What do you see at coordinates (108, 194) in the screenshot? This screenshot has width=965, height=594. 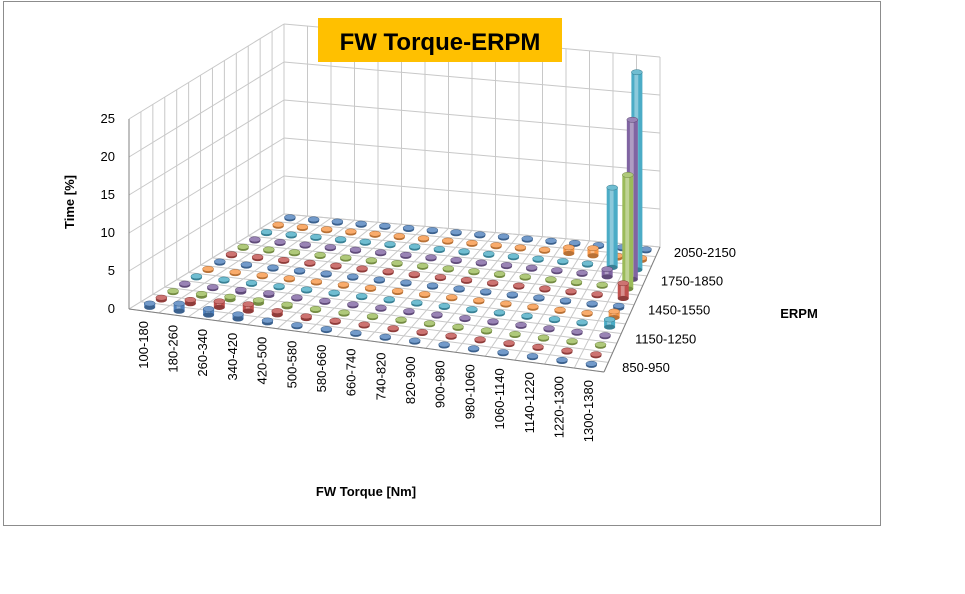 I see `y-tick-label: 15` at bounding box center [108, 194].